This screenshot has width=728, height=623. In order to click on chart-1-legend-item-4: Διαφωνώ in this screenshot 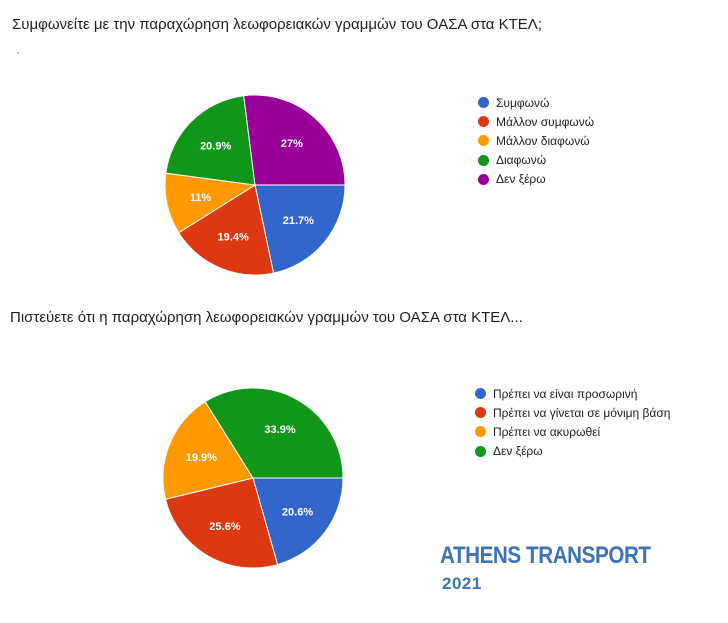, I will do `click(536, 160)`.